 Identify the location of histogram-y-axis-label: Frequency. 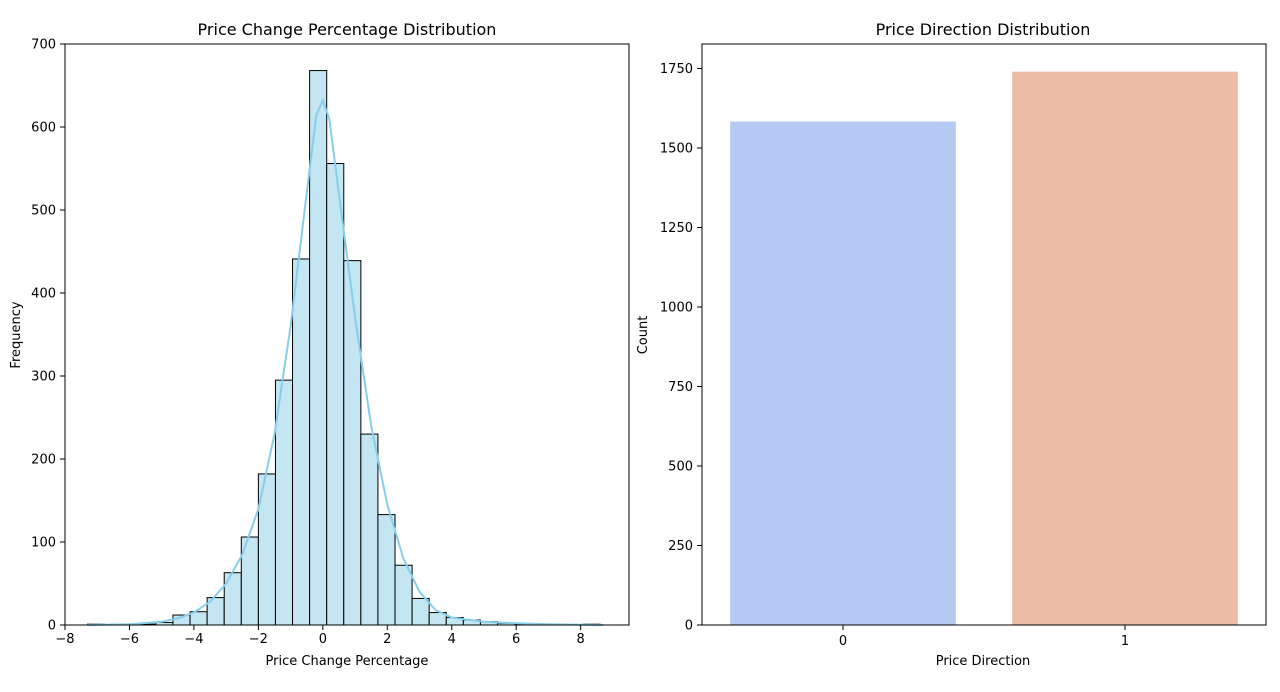
(16, 334).